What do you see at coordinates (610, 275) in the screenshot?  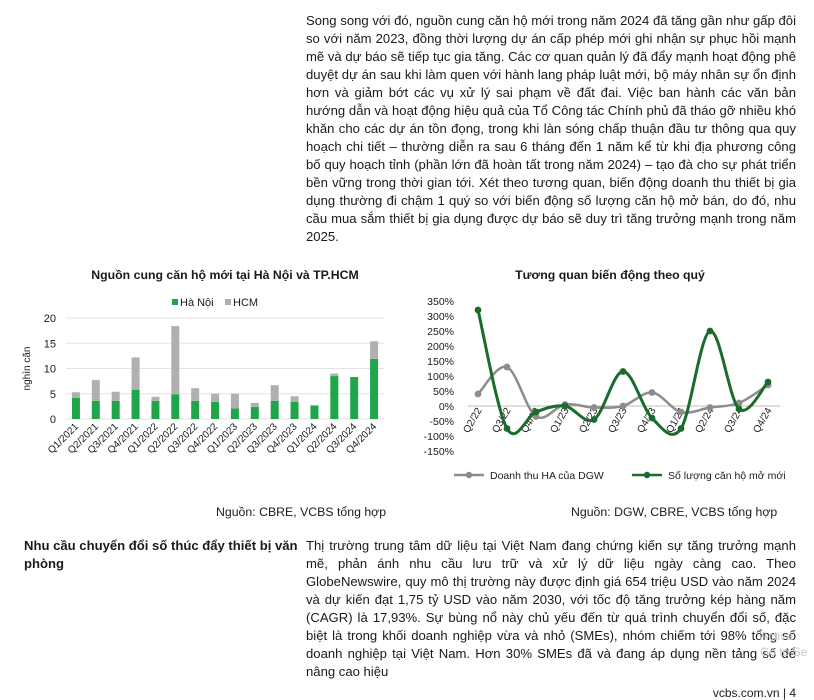 I see `chart2-title: Tương quan biến động theo quý` at bounding box center [610, 275].